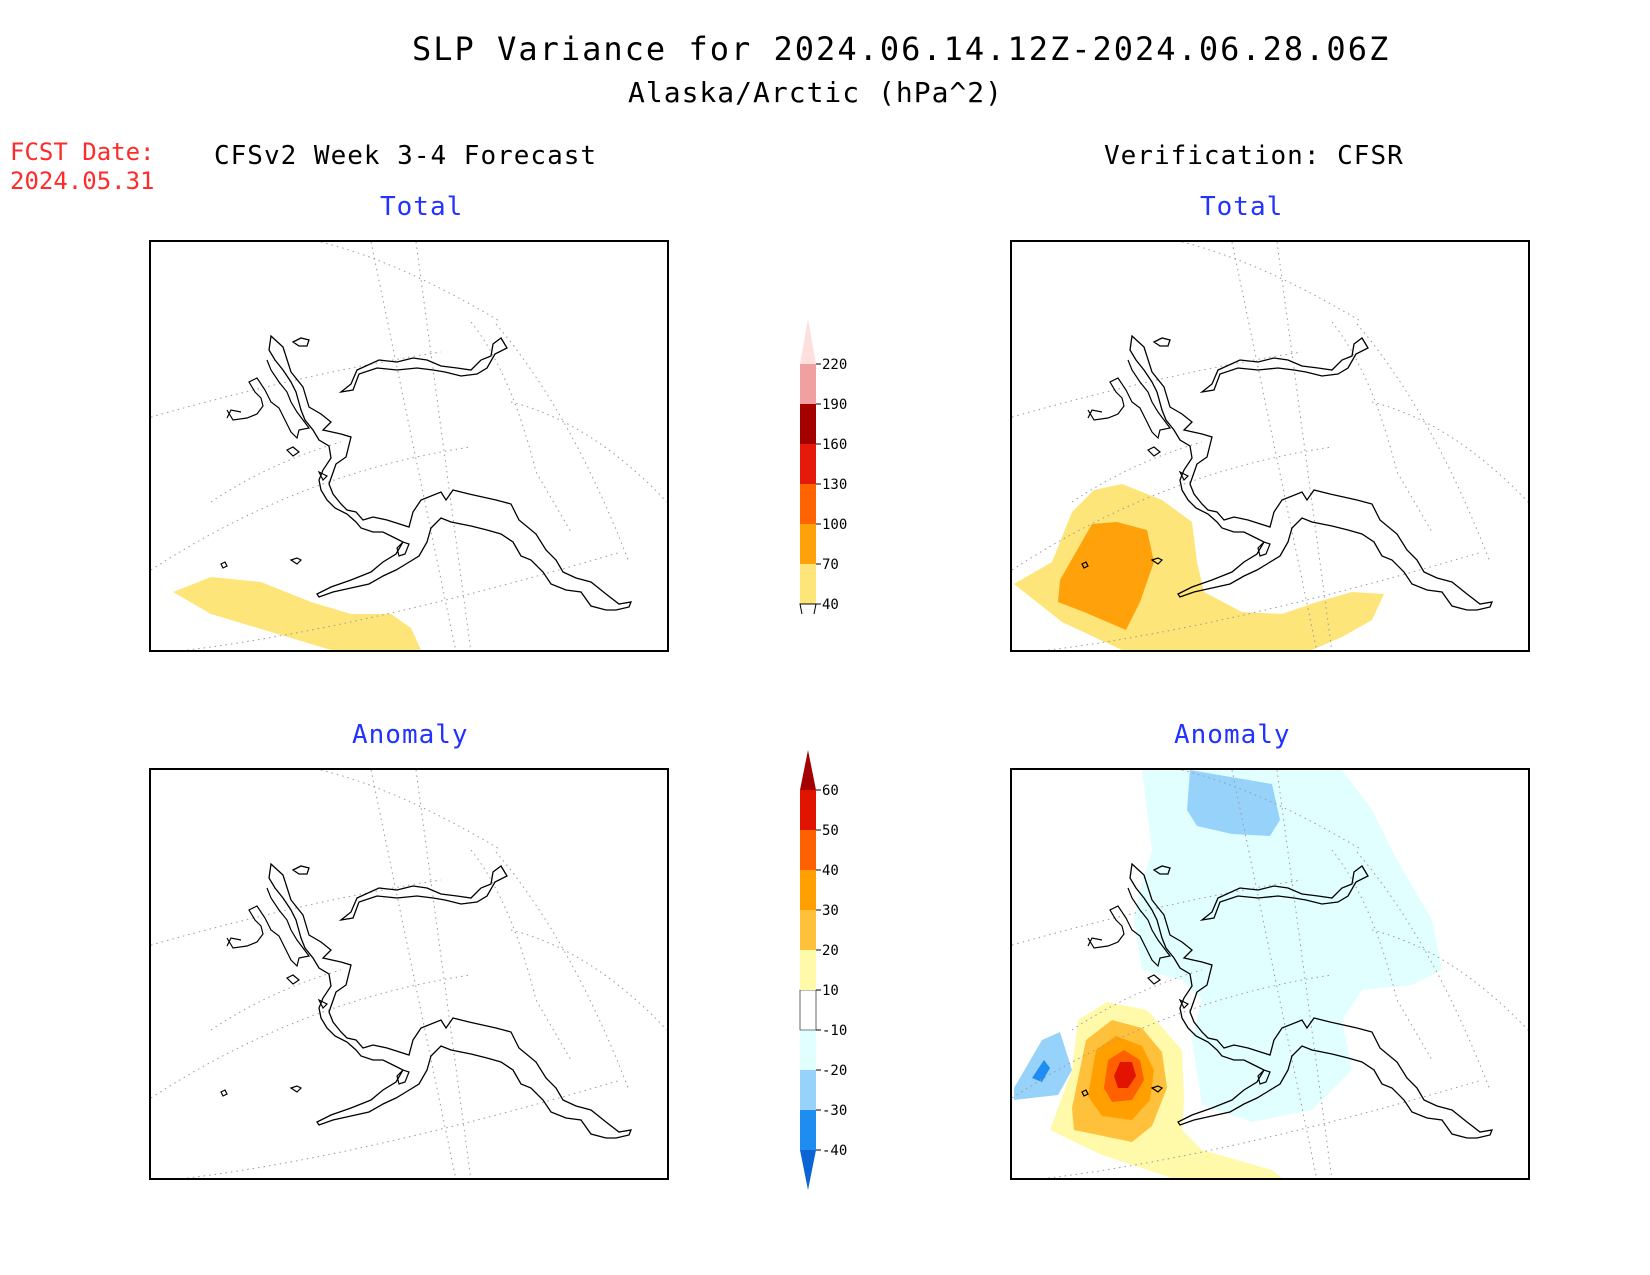 The height and width of the screenshot is (1275, 1650). Describe the element at coordinates (406, 156) in the screenshot. I see `forecast-column-title: CFSv2 Week 3-4 Forecast` at that location.